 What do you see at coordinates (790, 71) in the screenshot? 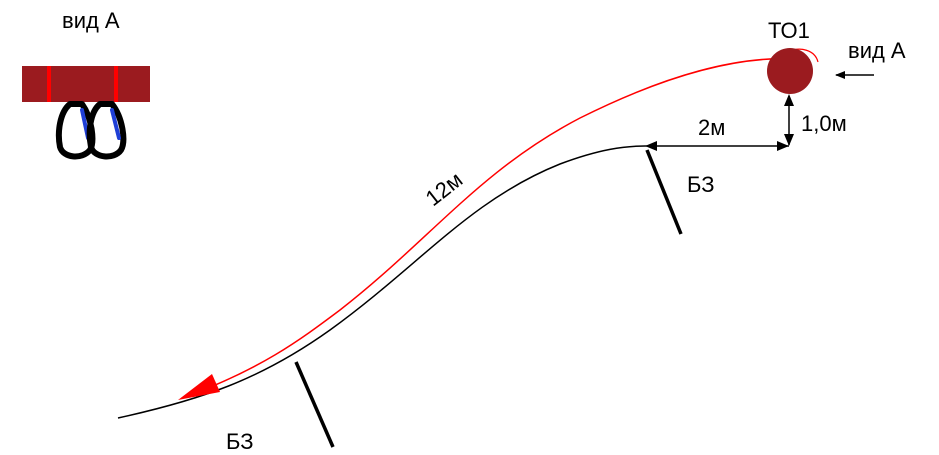
I see `tree-icon` at bounding box center [790, 71].